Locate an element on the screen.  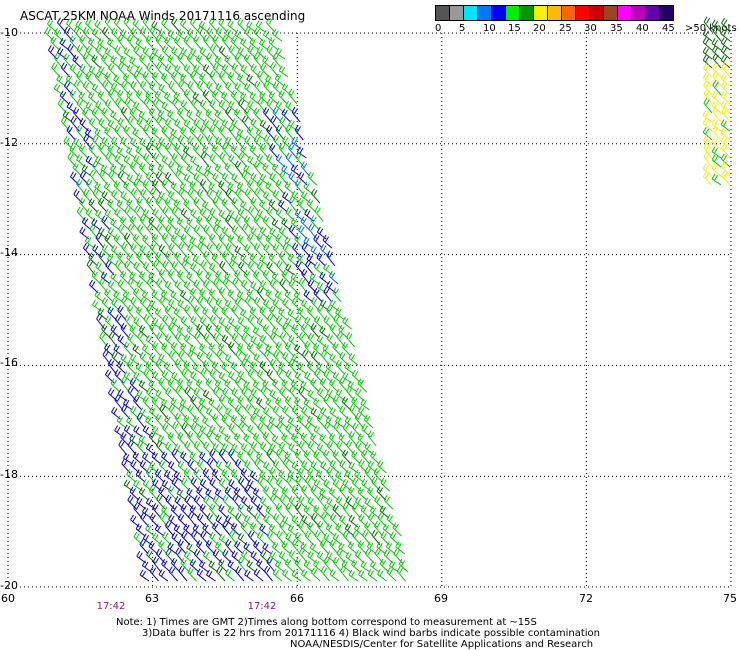
scale-label-15: 15 is located at coordinates (514, 28).